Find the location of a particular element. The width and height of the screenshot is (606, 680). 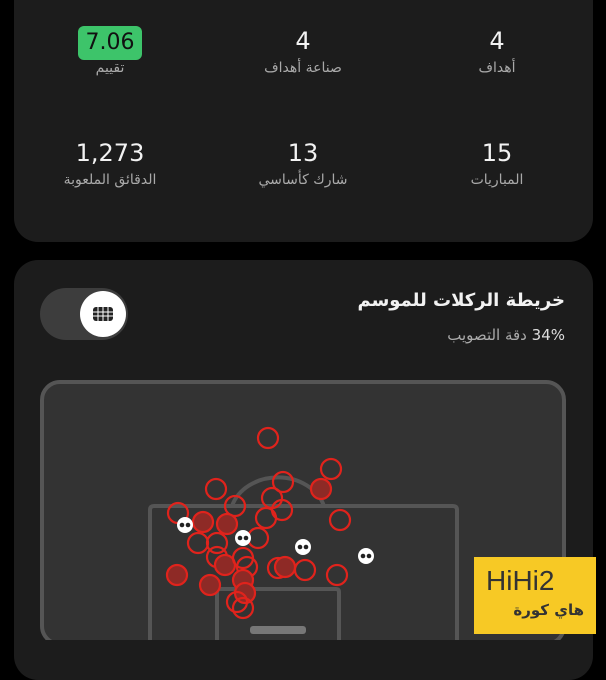

stat-value: 13 is located at coordinates (303, 153).